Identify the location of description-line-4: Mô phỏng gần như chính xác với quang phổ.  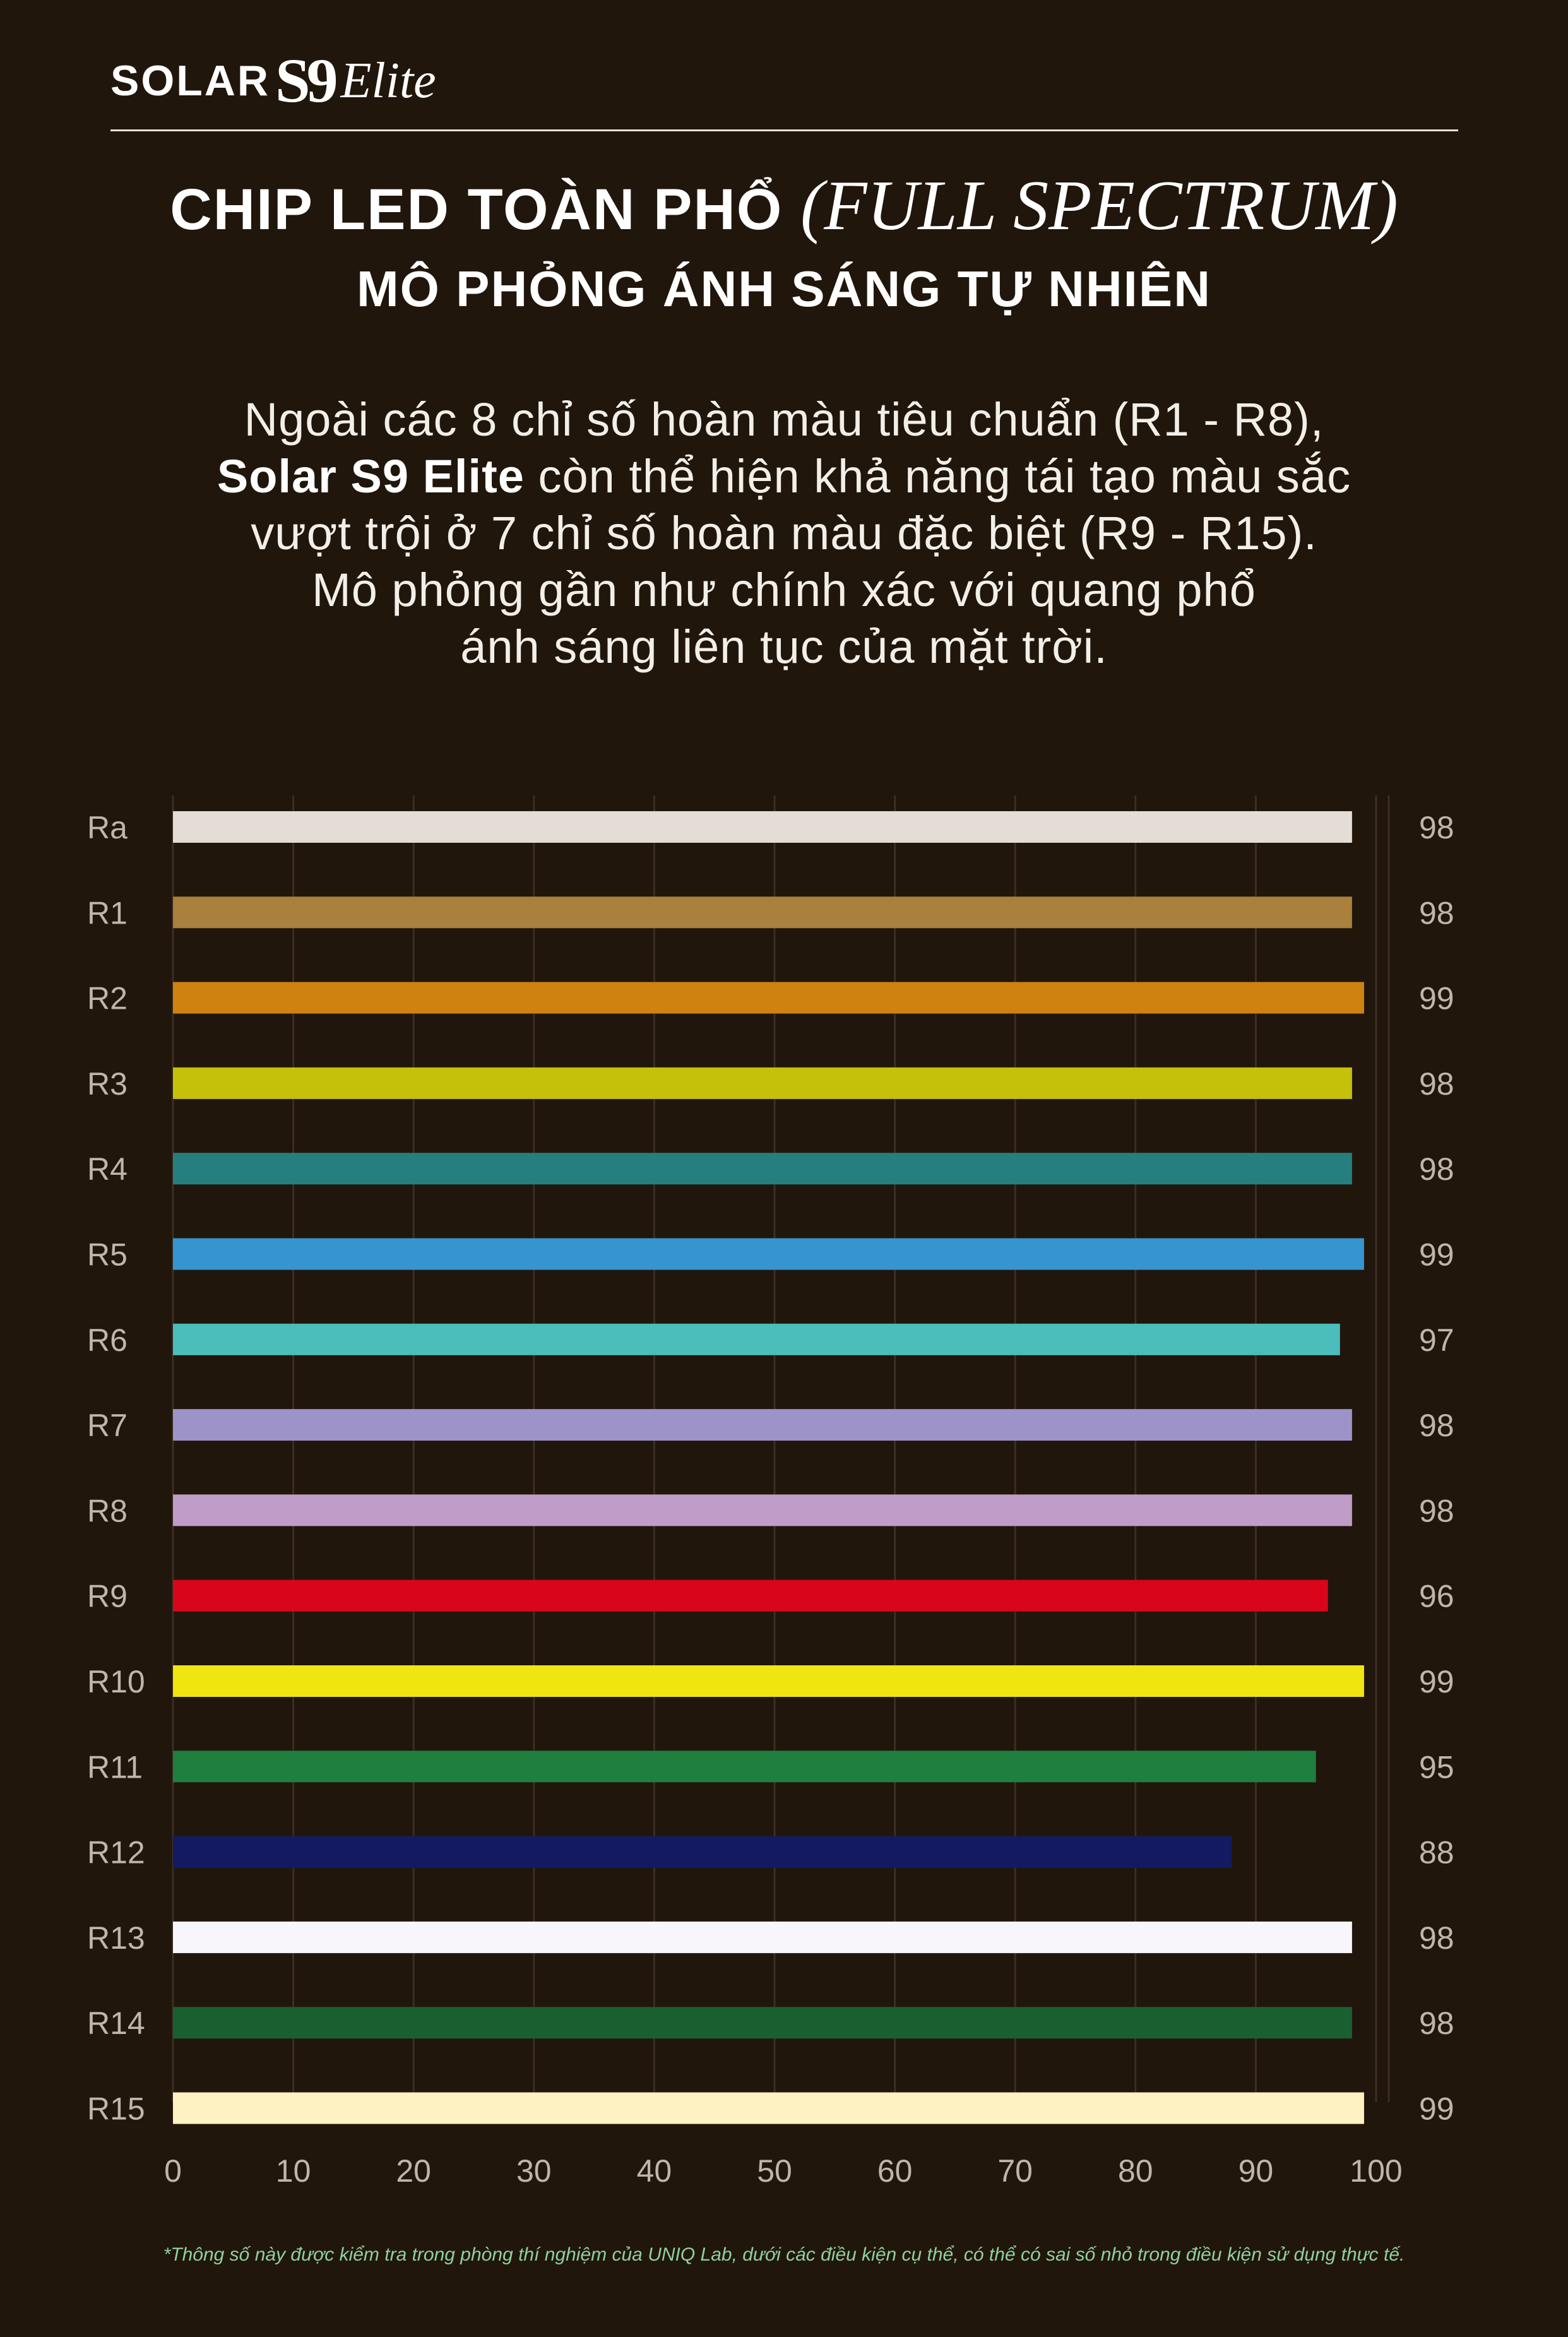
(784, 590).